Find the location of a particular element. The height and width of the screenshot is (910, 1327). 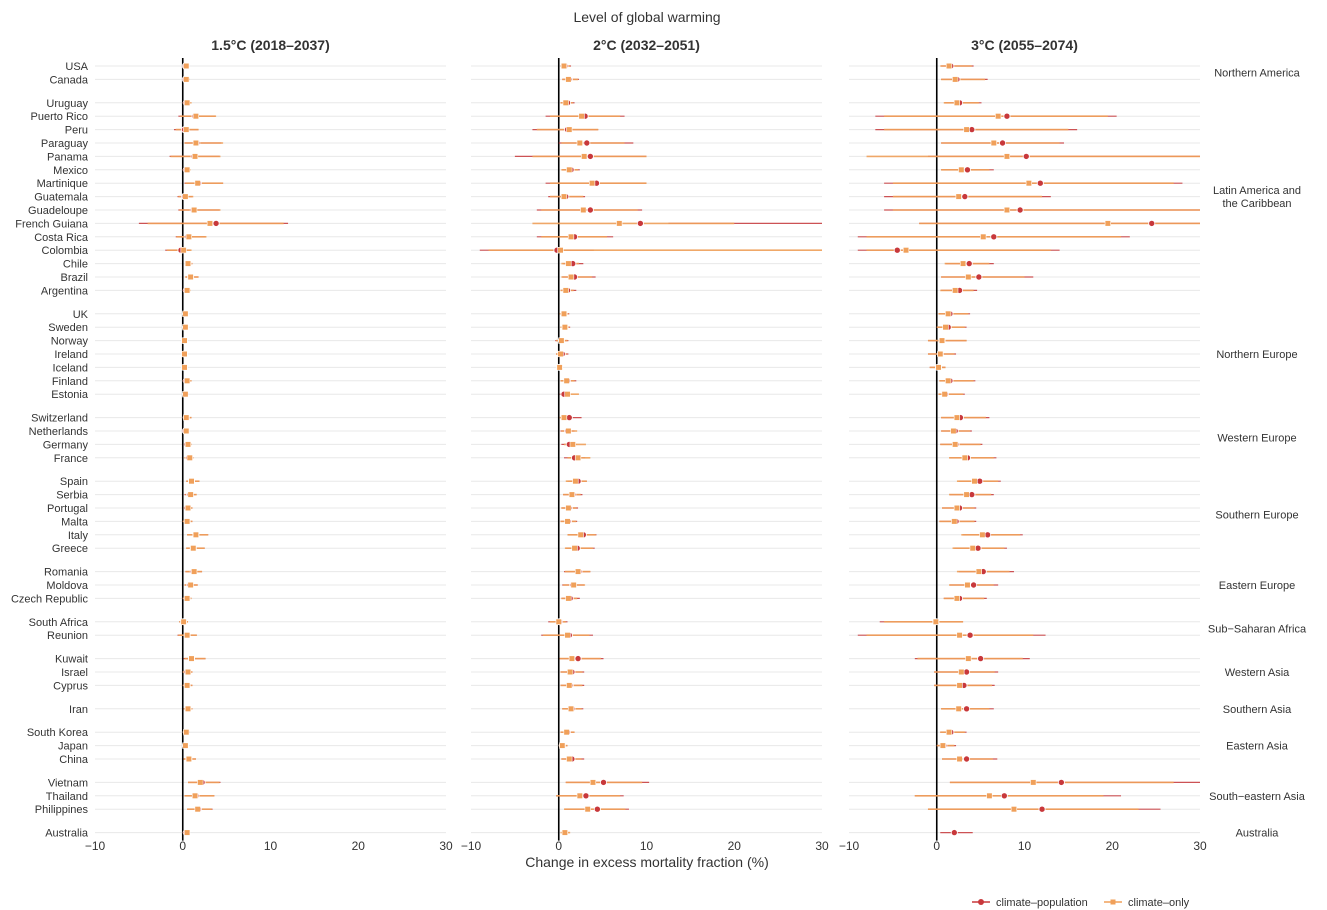

country-label: Brazil is located at coordinates (74, 278).